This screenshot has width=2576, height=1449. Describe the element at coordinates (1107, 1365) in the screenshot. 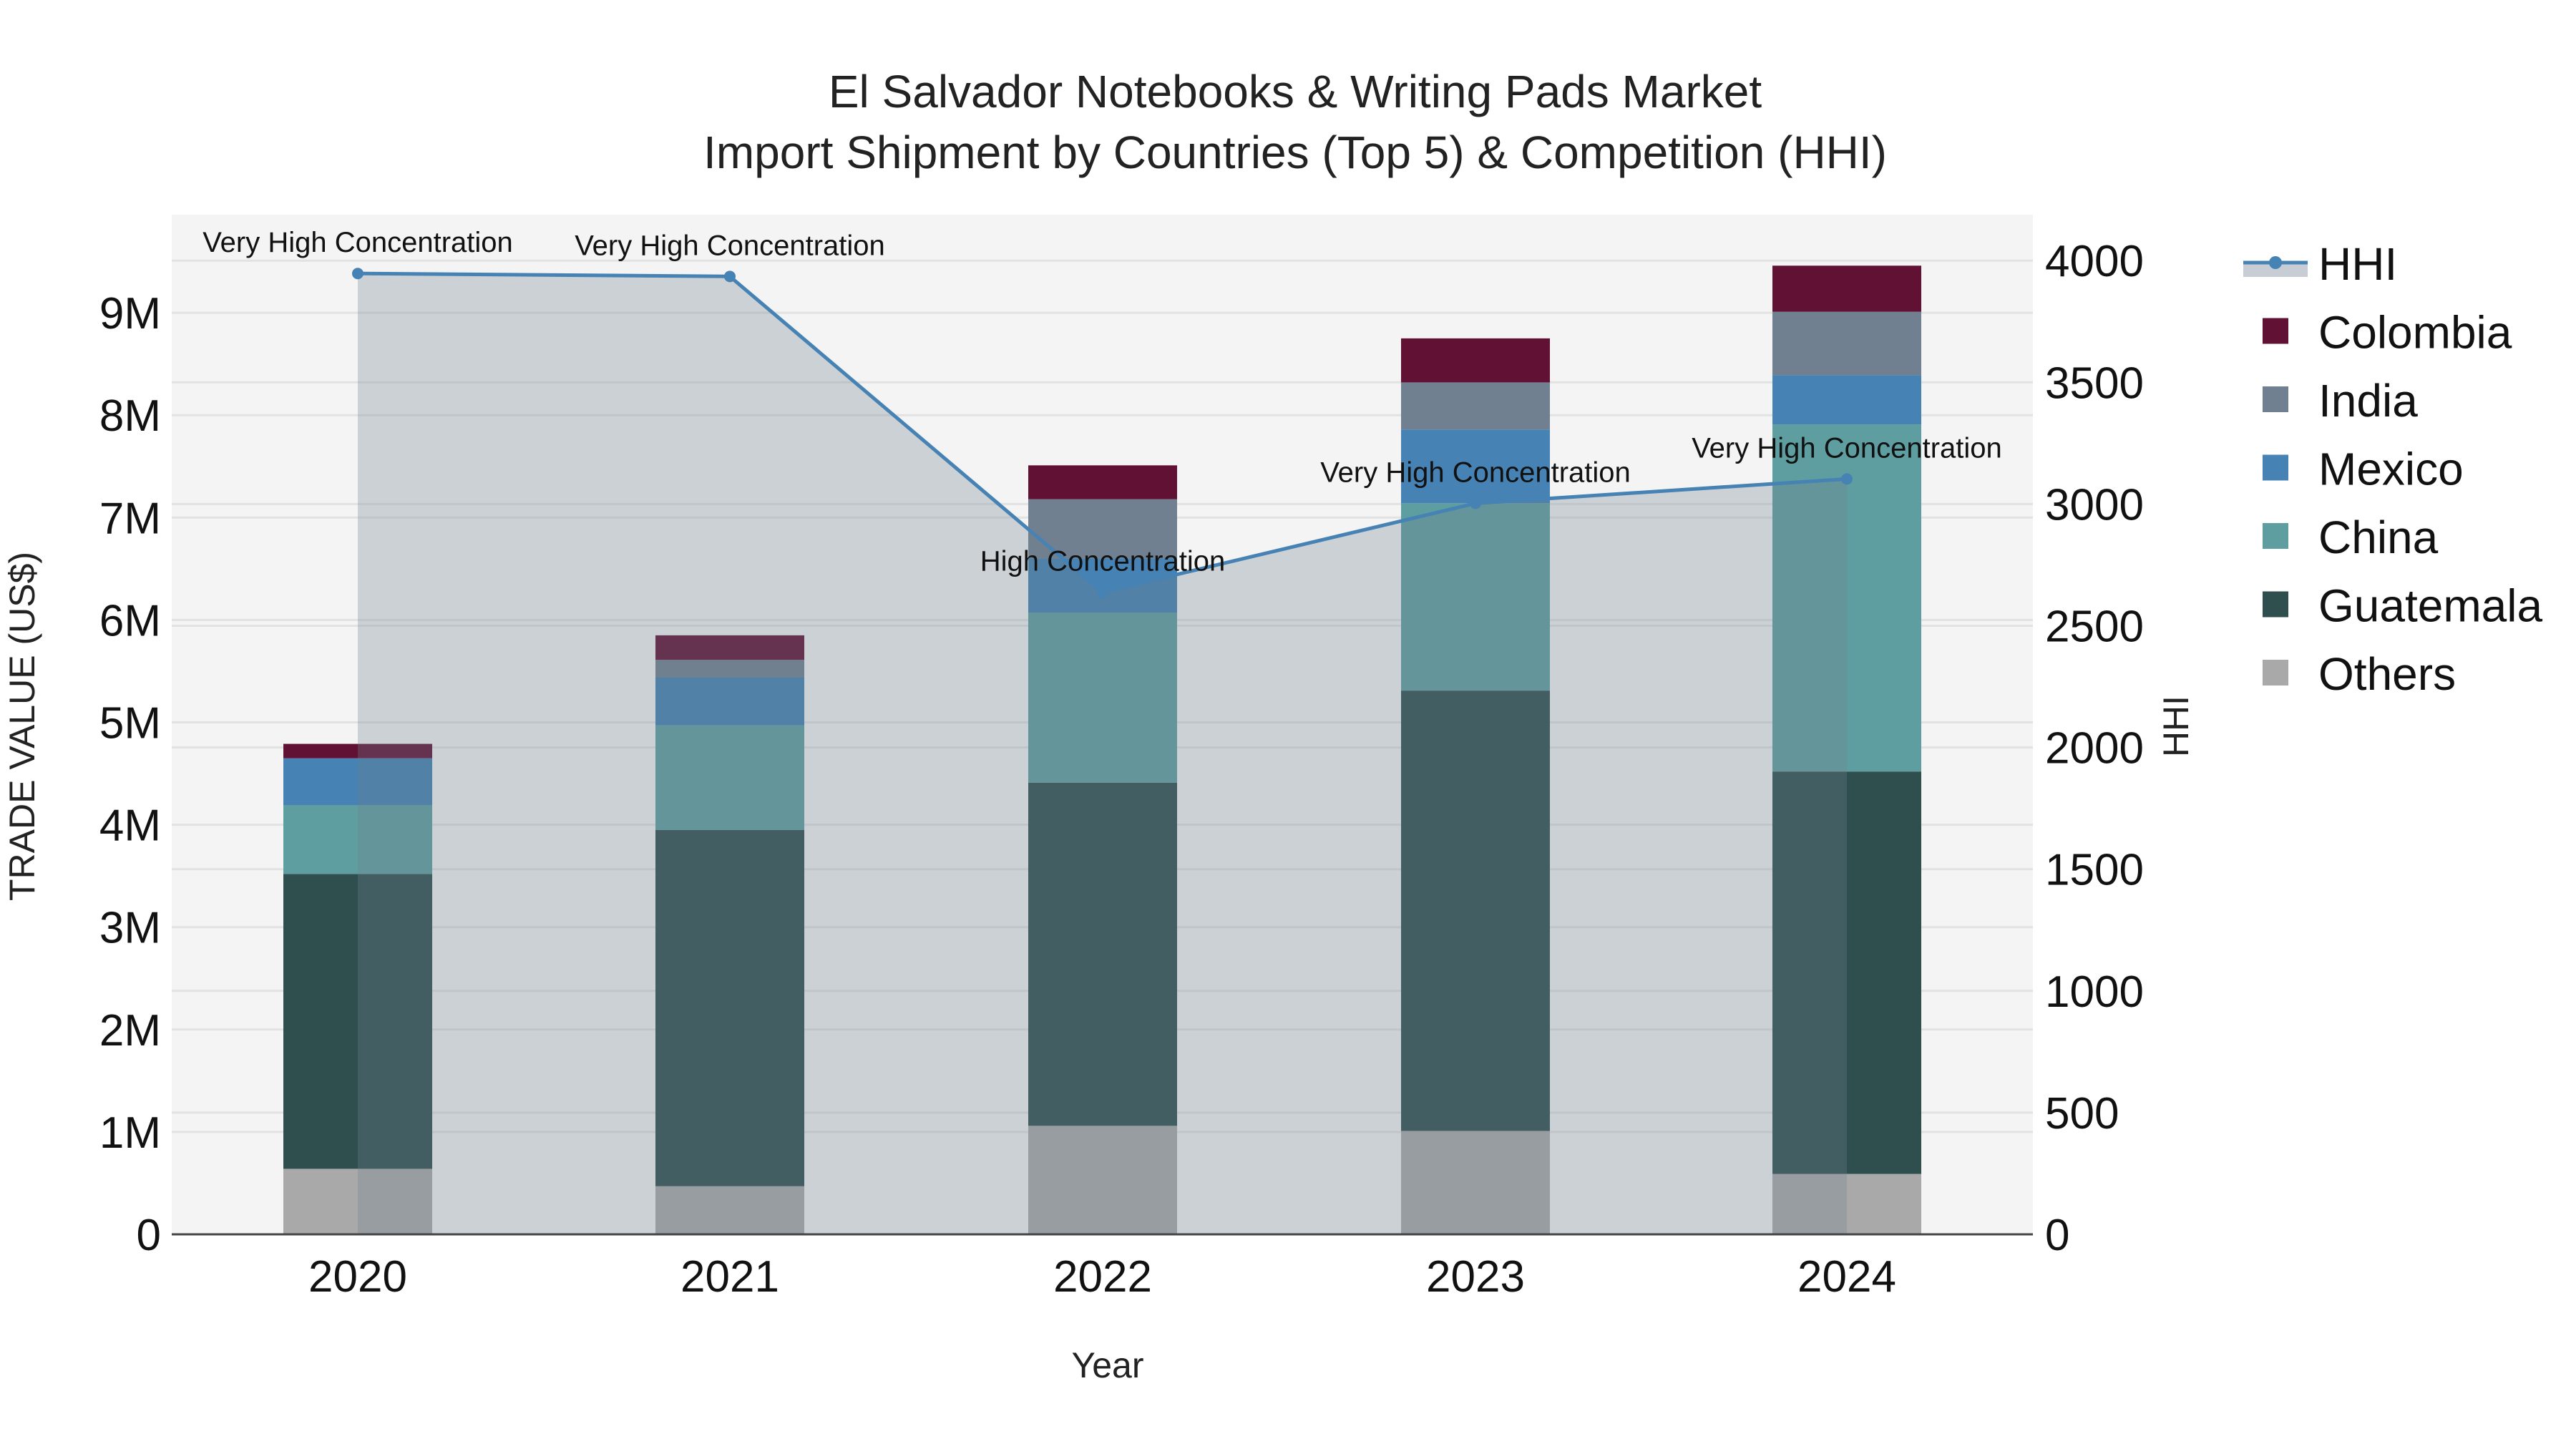

I see `x-axis-title: Year` at that location.